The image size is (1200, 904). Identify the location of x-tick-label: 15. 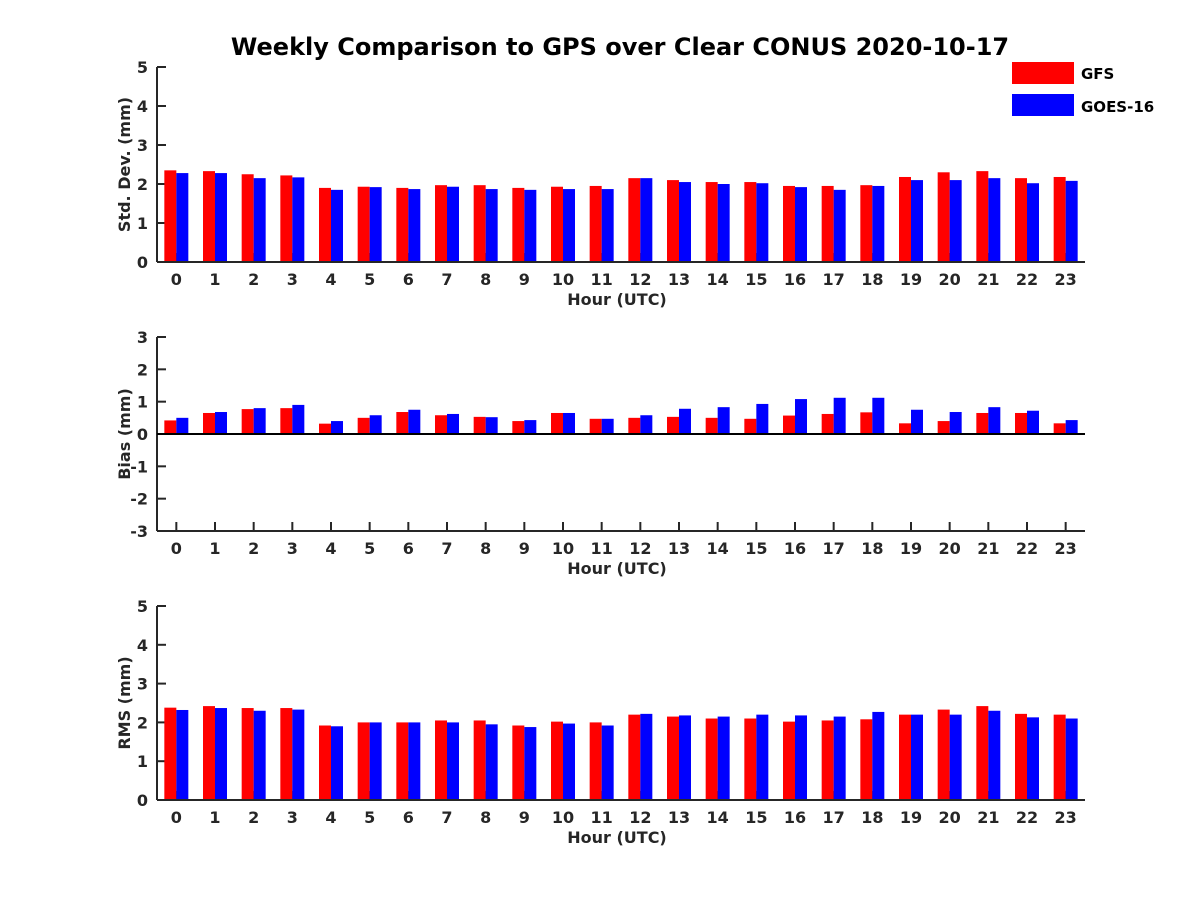
(756, 279).